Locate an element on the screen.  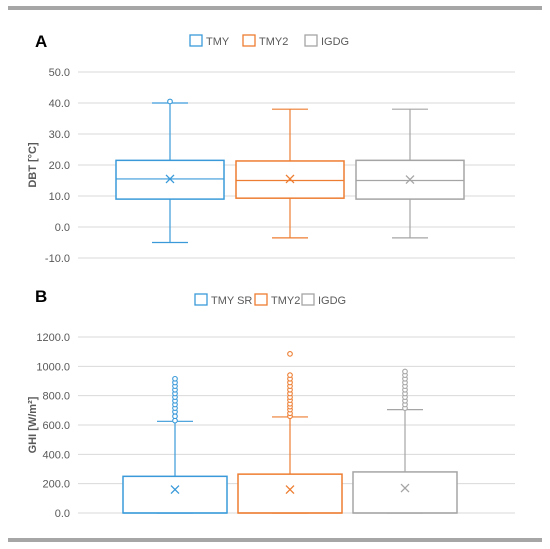
chart-b-ytick-label: 0.0 is located at coordinates (62, 514).